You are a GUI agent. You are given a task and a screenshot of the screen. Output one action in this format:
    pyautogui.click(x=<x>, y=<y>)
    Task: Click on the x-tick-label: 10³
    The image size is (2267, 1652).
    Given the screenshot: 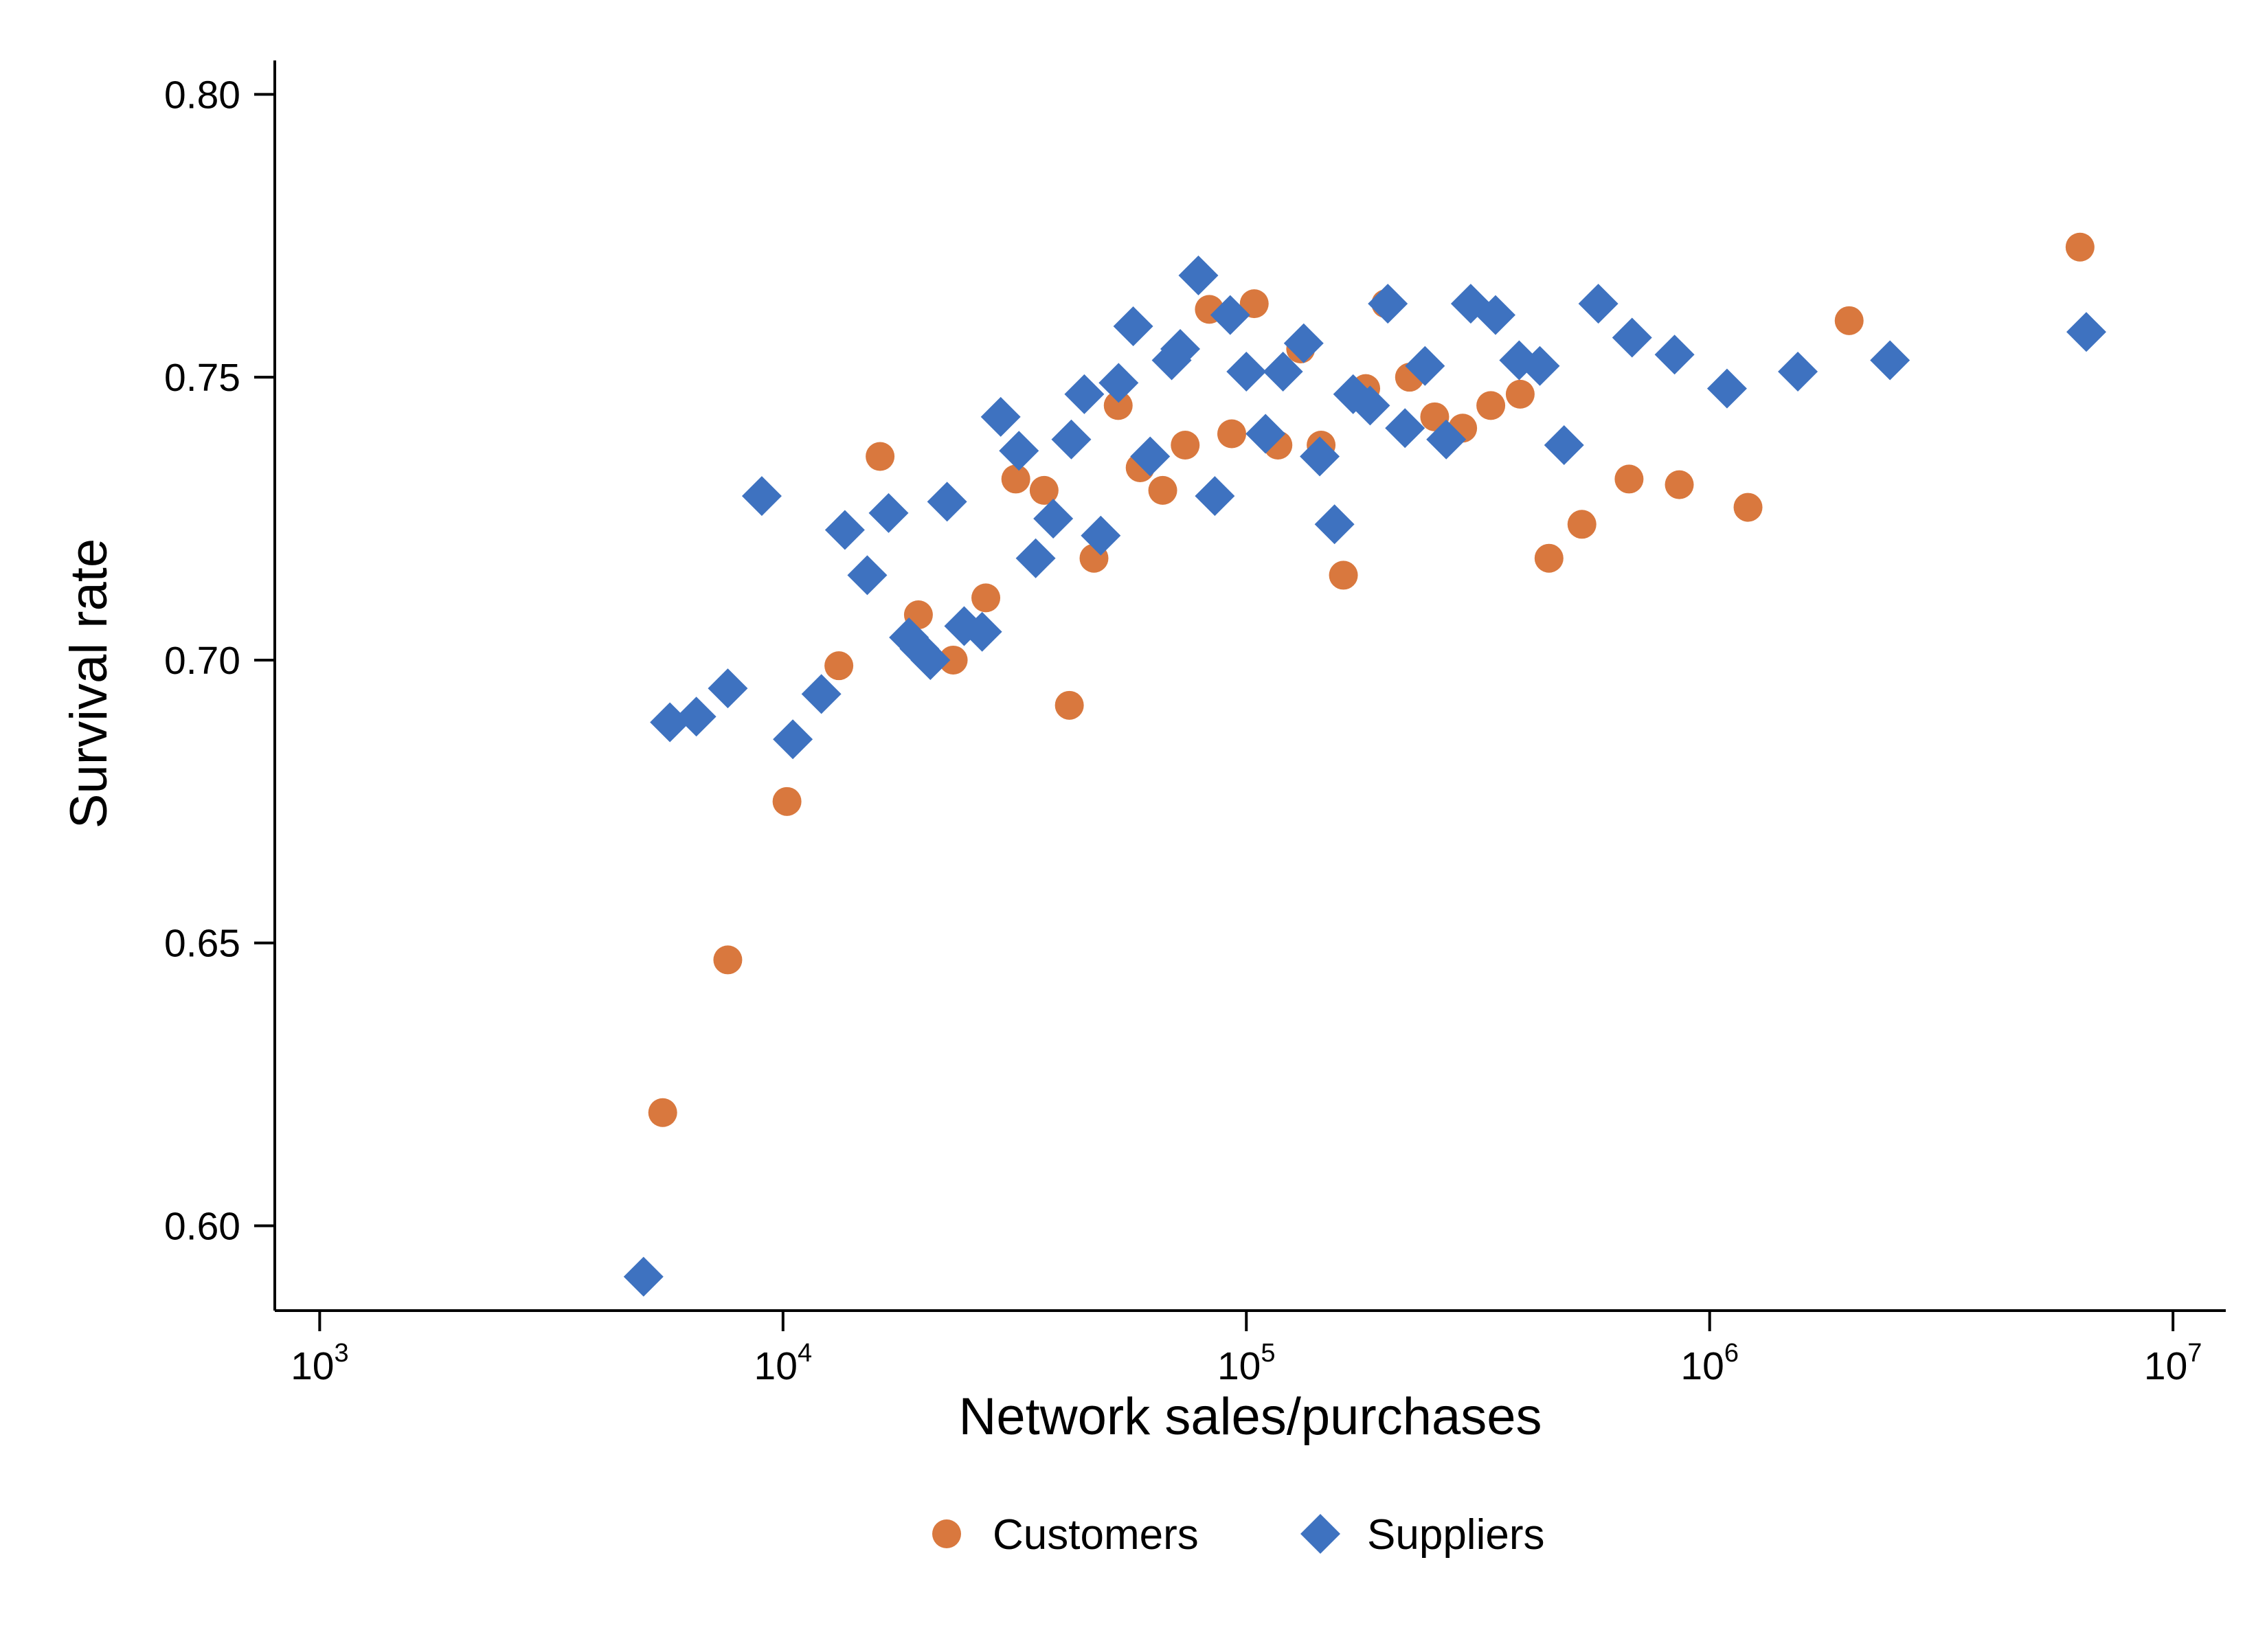 What is the action you would take?
    pyautogui.click(x=320, y=1363)
    